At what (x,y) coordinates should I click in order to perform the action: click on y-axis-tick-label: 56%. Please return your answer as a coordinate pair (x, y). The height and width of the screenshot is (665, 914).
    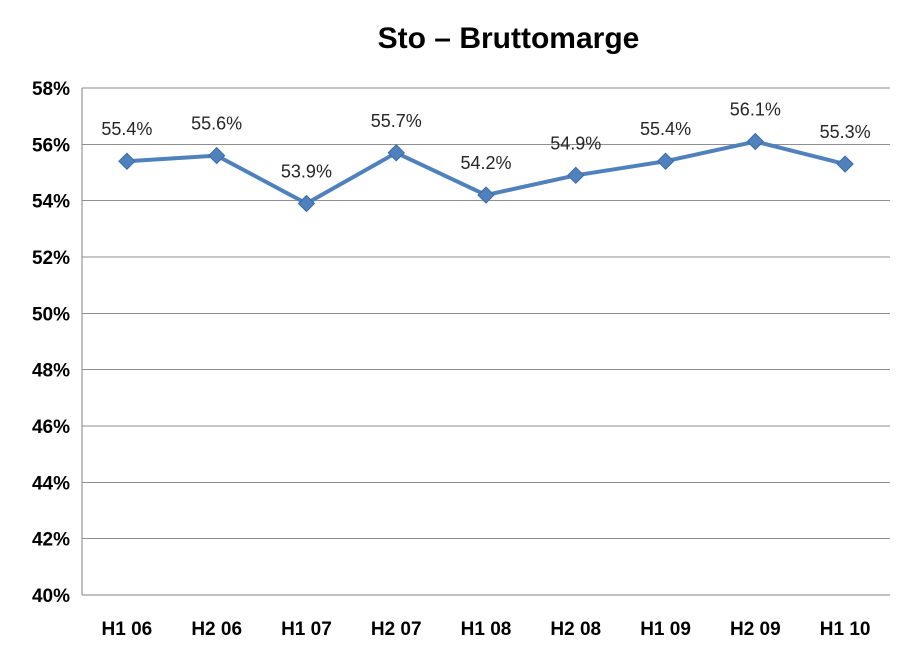
    Looking at the image, I should click on (51, 145).